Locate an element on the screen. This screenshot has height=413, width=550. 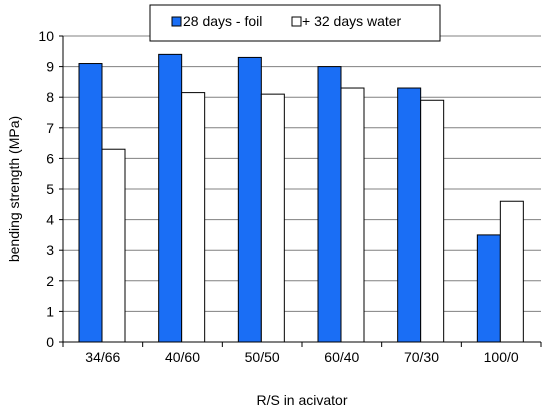
legend-label-32-days-water: + 32 days water is located at coordinates (352, 21).